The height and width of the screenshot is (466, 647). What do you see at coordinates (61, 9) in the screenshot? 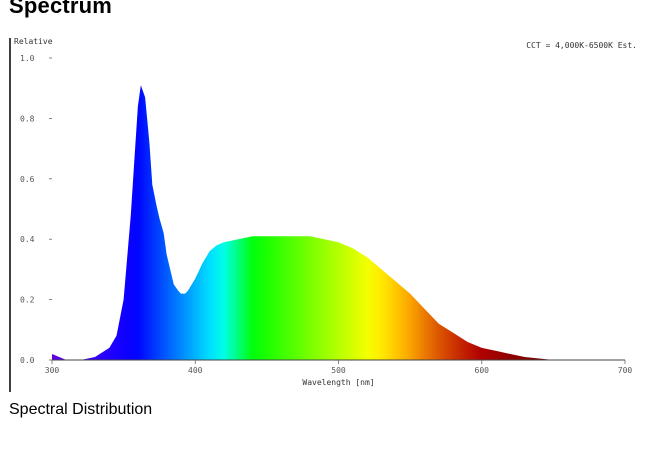
I see `page-title: Spectrum` at bounding box center [61, 9].